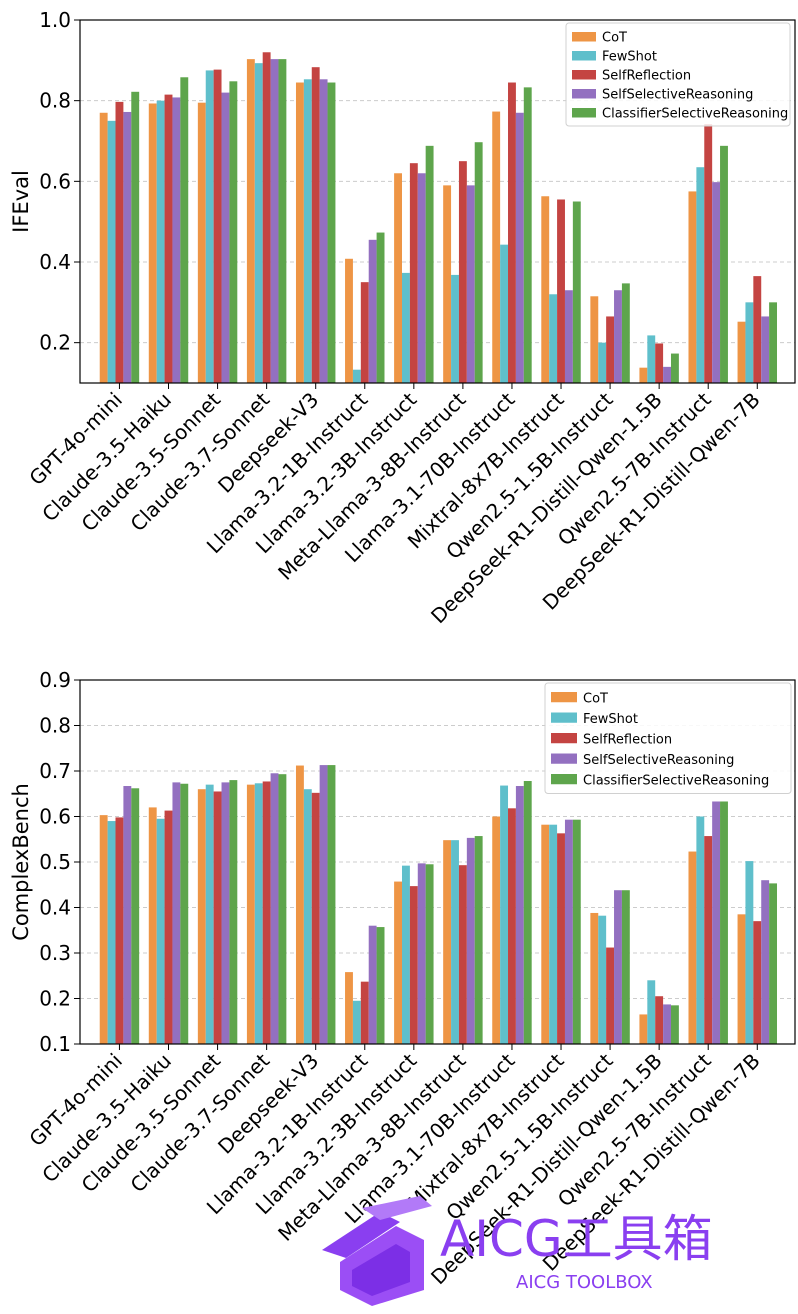 The image size is (798, 1314). What do you see at coordinates (627, 739) in the screenshot?
I see `legend-label-SelfReflection: SelfReflection` at bounding box center [627, 739].